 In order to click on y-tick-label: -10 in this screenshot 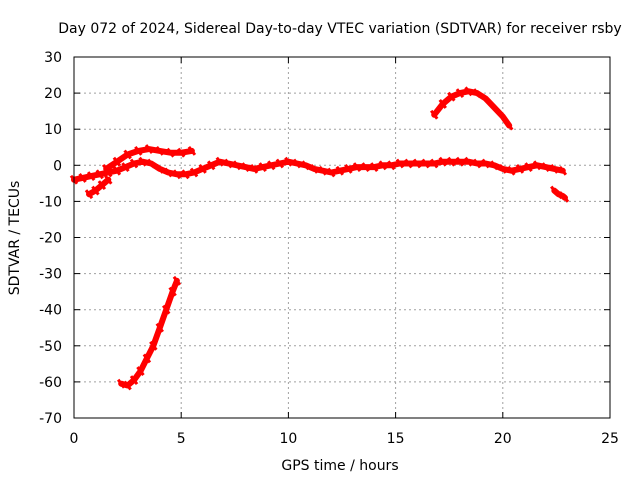, I will do `click(50, 202)`.